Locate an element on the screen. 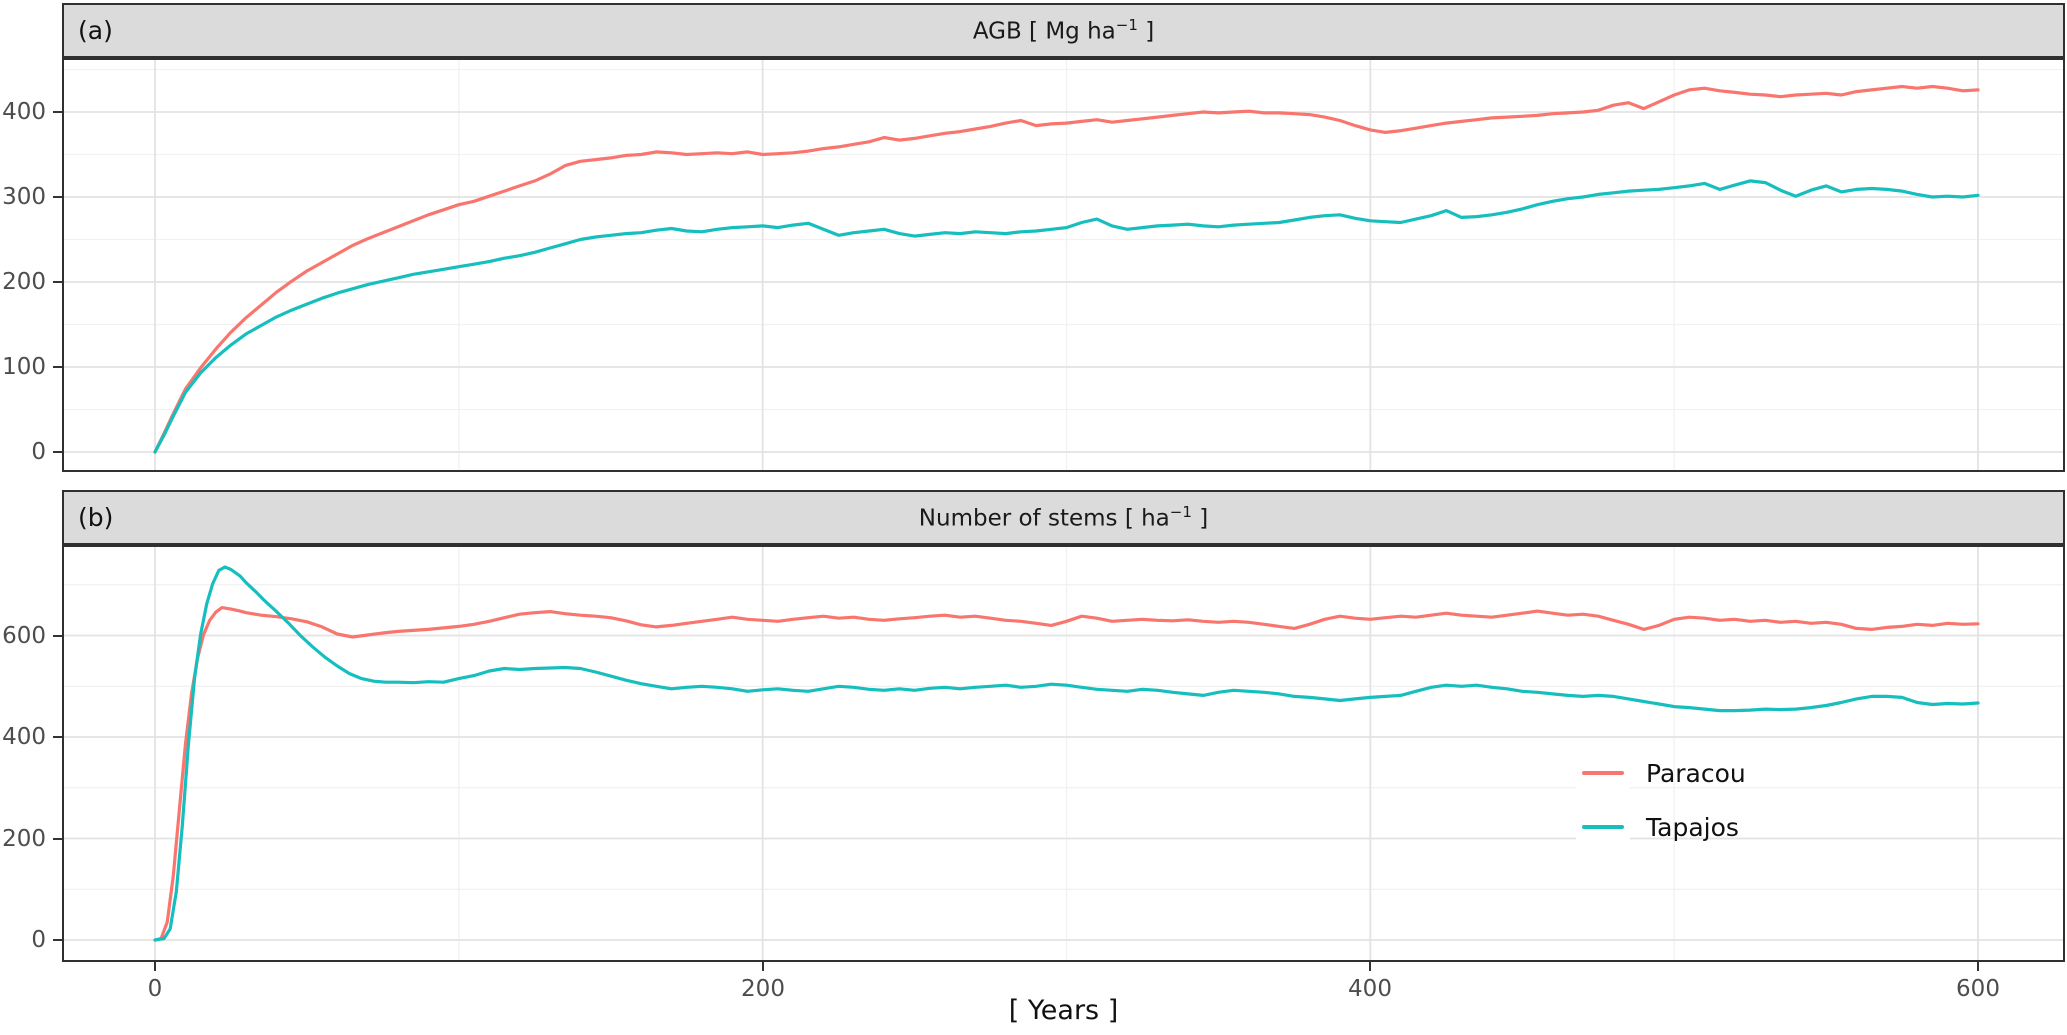 This screenshot has width=2067, height=1035. panel-b-strip: (b) Number of stems [ ha−1 ] is located at coordinates (1063, 517).